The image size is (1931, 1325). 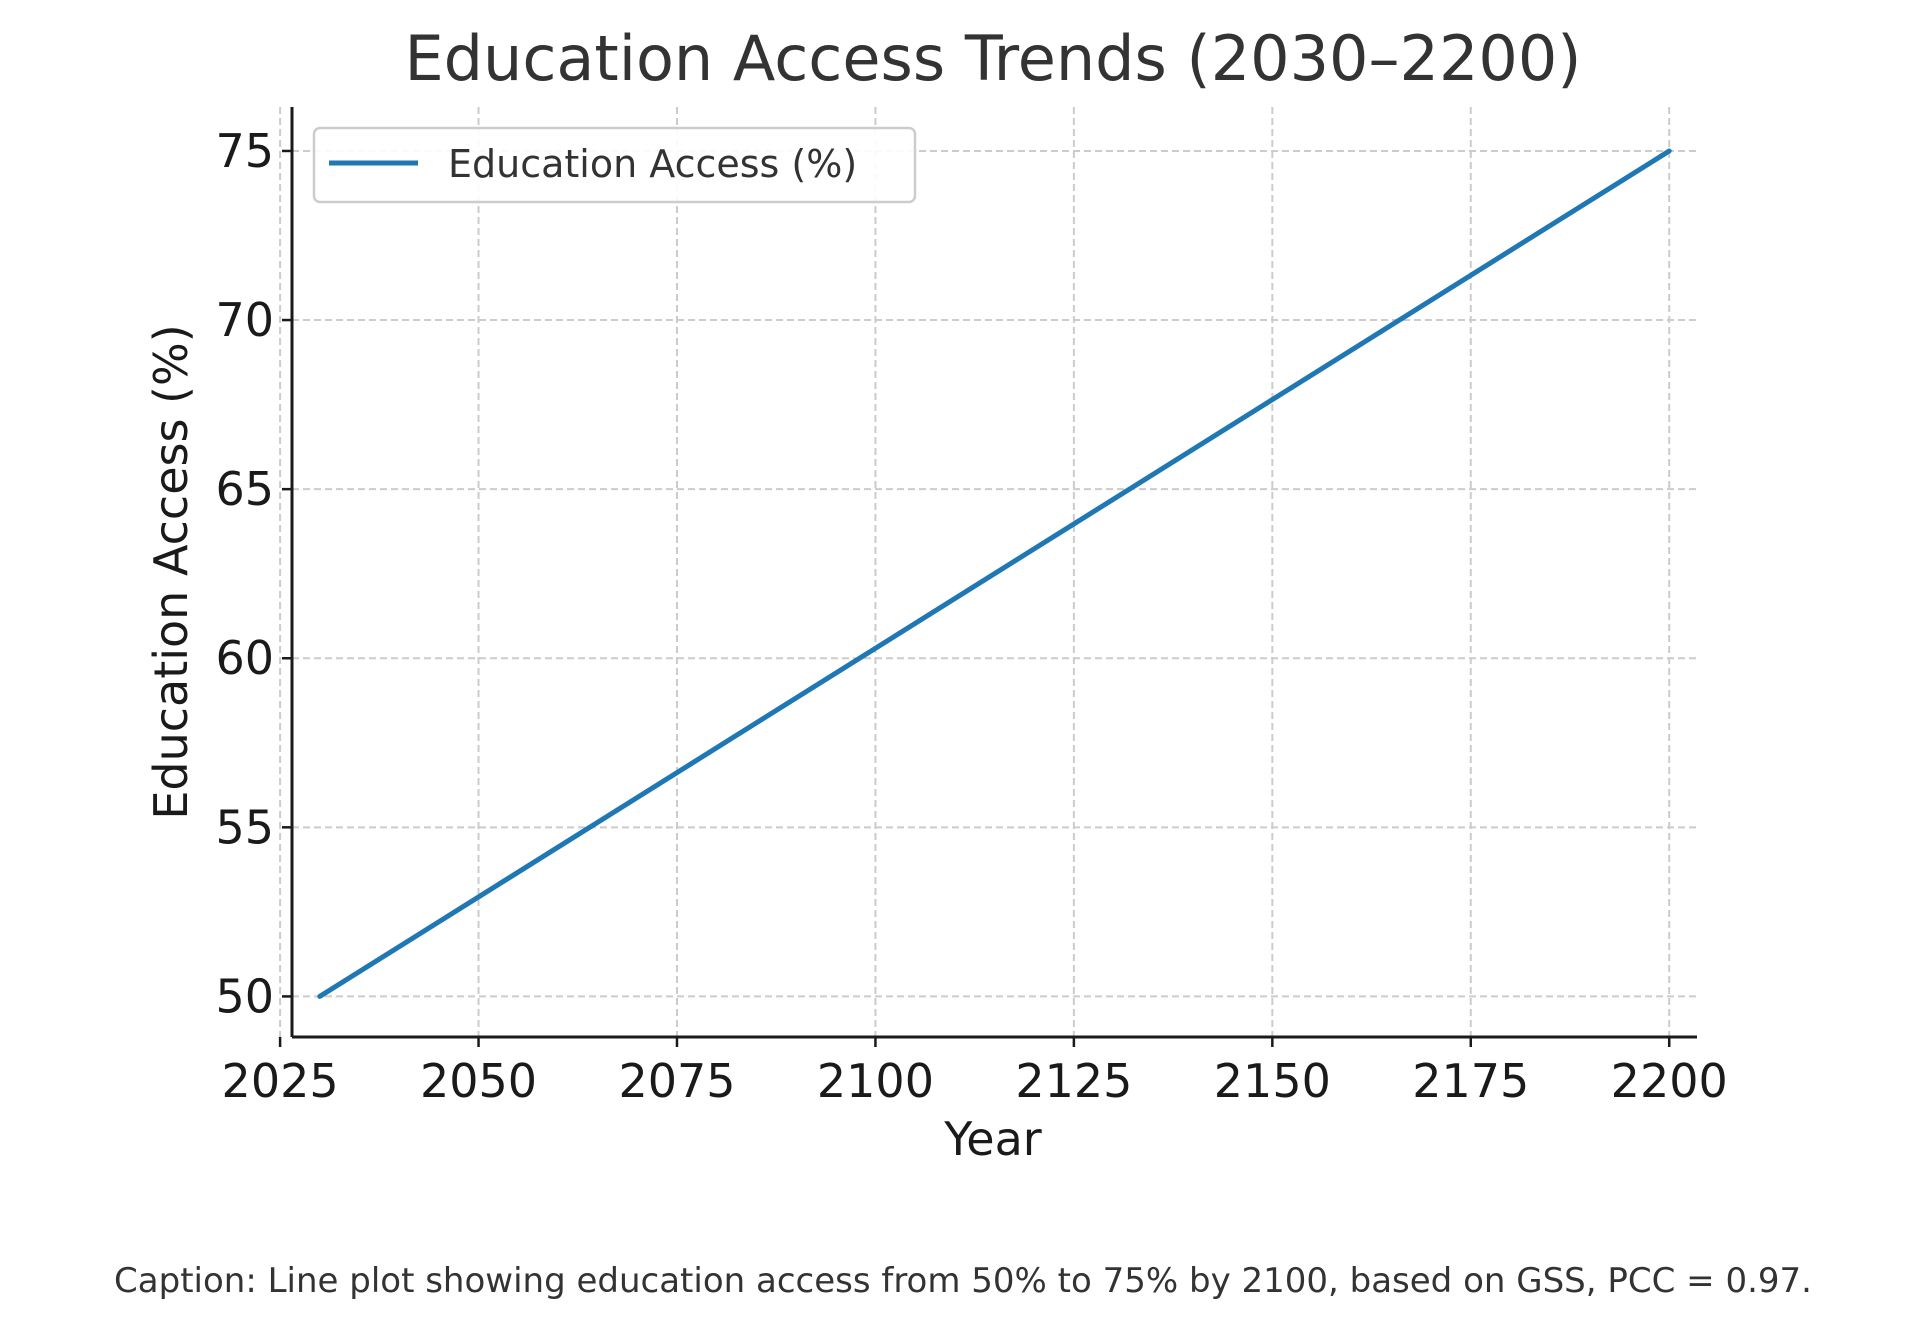 I want to click on chart-title: Education Access Trends (2030–2200), so click(x=993, y=58).